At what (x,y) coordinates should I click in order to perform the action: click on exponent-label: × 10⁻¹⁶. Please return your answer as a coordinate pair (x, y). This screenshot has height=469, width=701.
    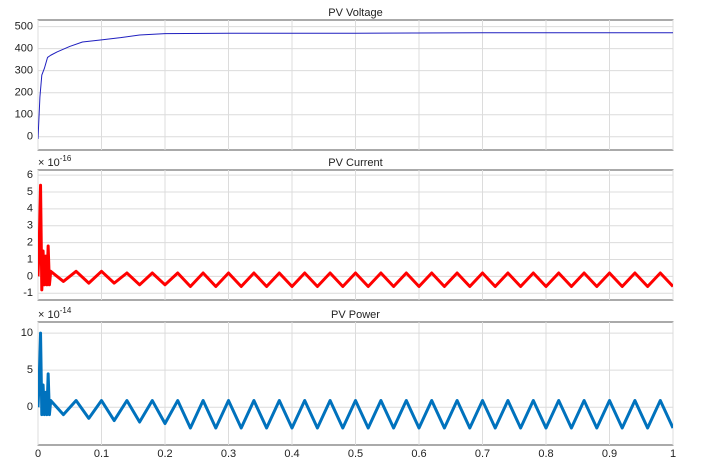
    Looking at the image, I should click on (55, 161).